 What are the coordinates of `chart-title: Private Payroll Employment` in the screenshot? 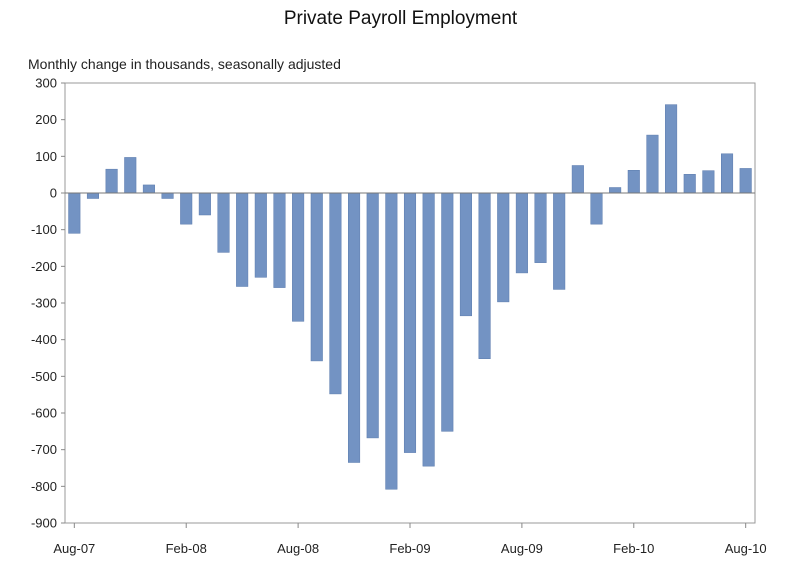 It's located at (400, 18).